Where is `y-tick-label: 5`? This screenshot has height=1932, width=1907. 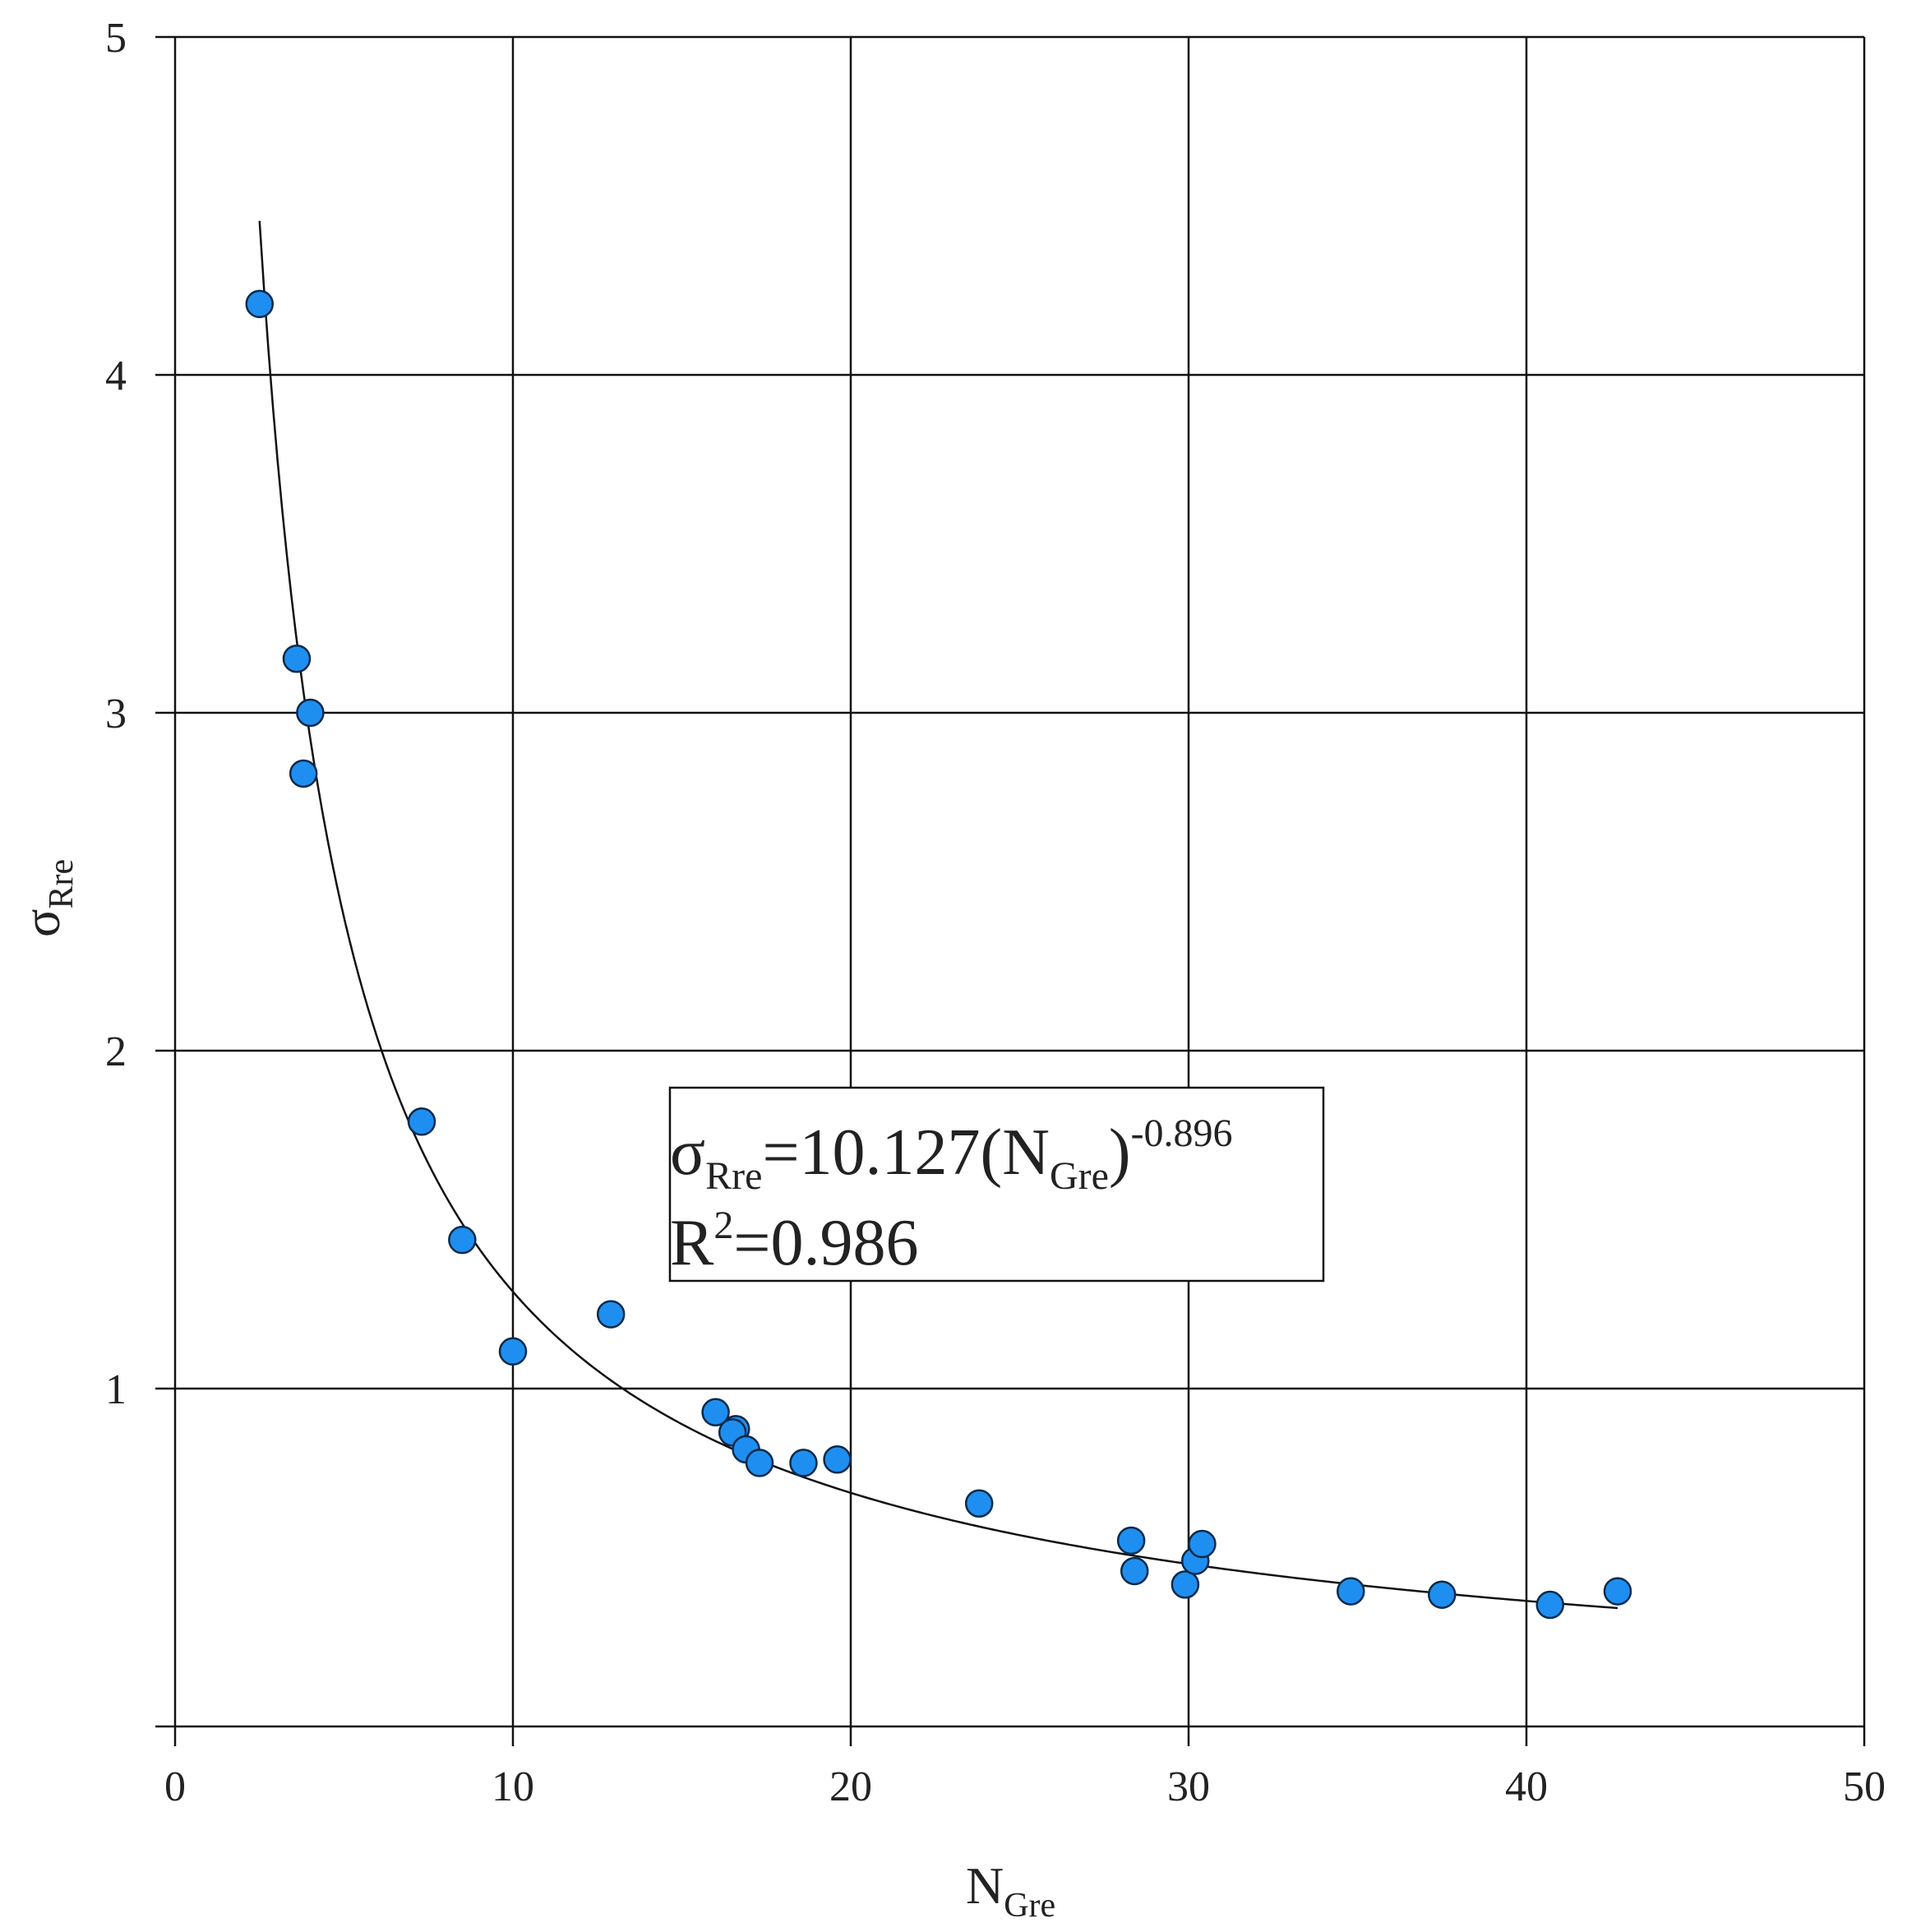 y-tick-label: 5 is located at coordinates (116, 38).